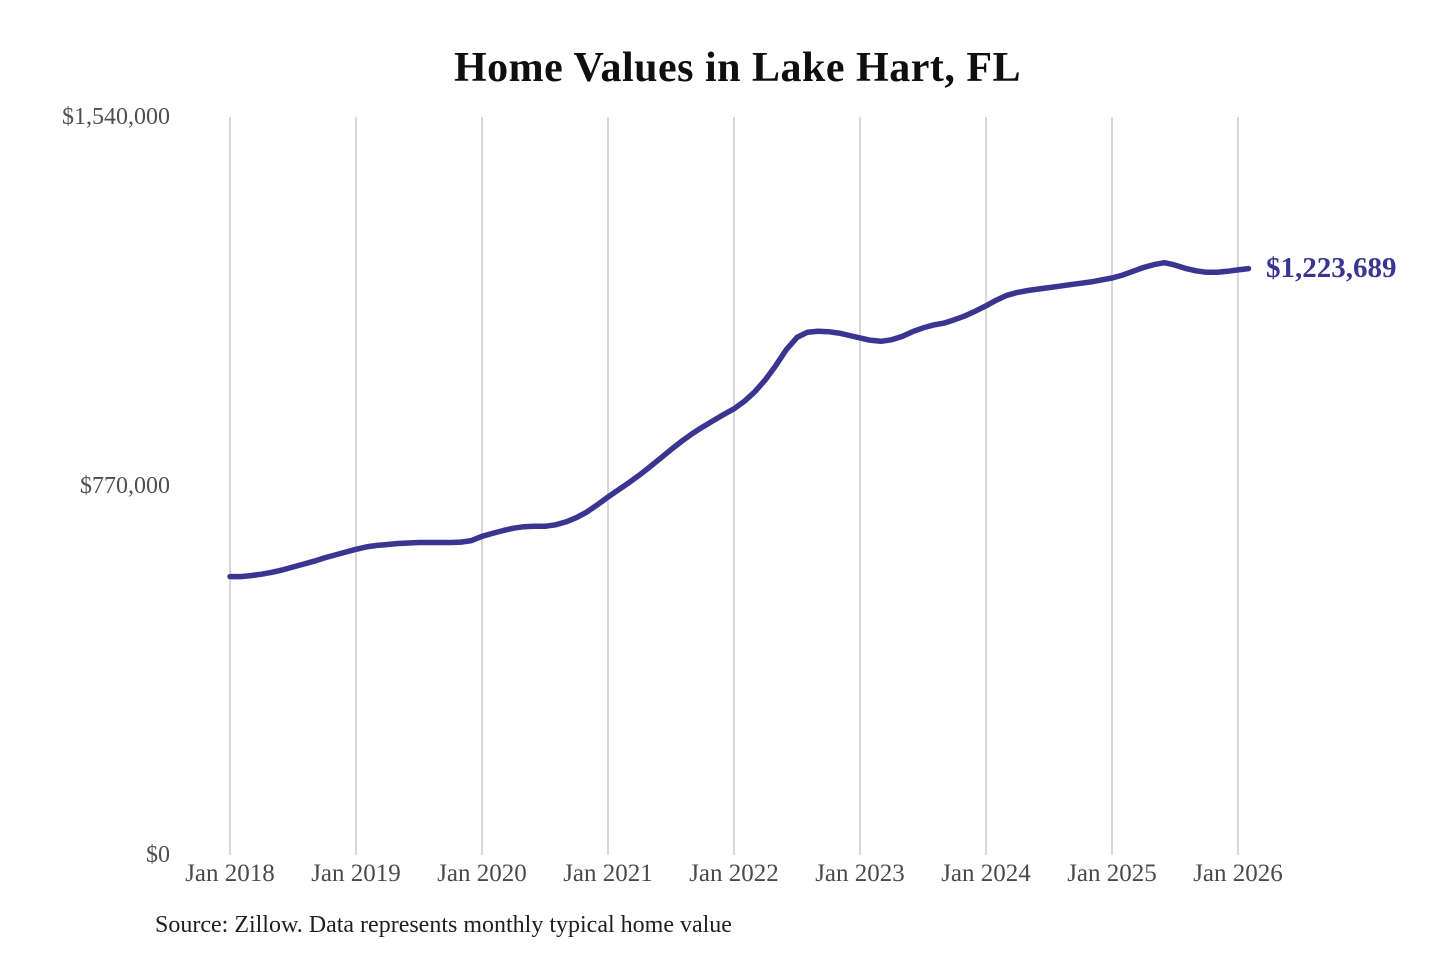 Image resolution: width=1440 pixels, height=960 pixels. Describe the element at coordinates (158, 855) in the screenshot. I see `y-tick-label: $0` at that location.